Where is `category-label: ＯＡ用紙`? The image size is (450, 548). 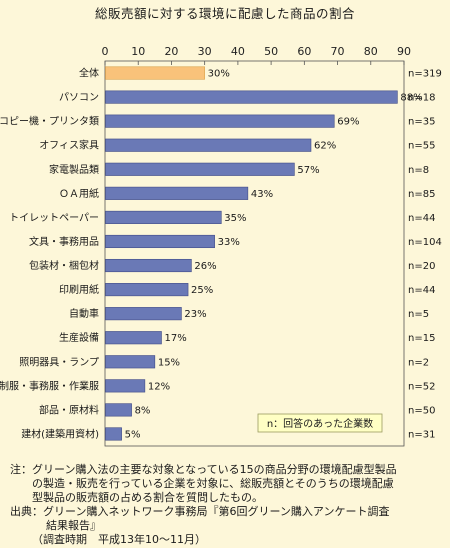
category-label: ＯＡ用紙 is located at coordinates (79, 193).